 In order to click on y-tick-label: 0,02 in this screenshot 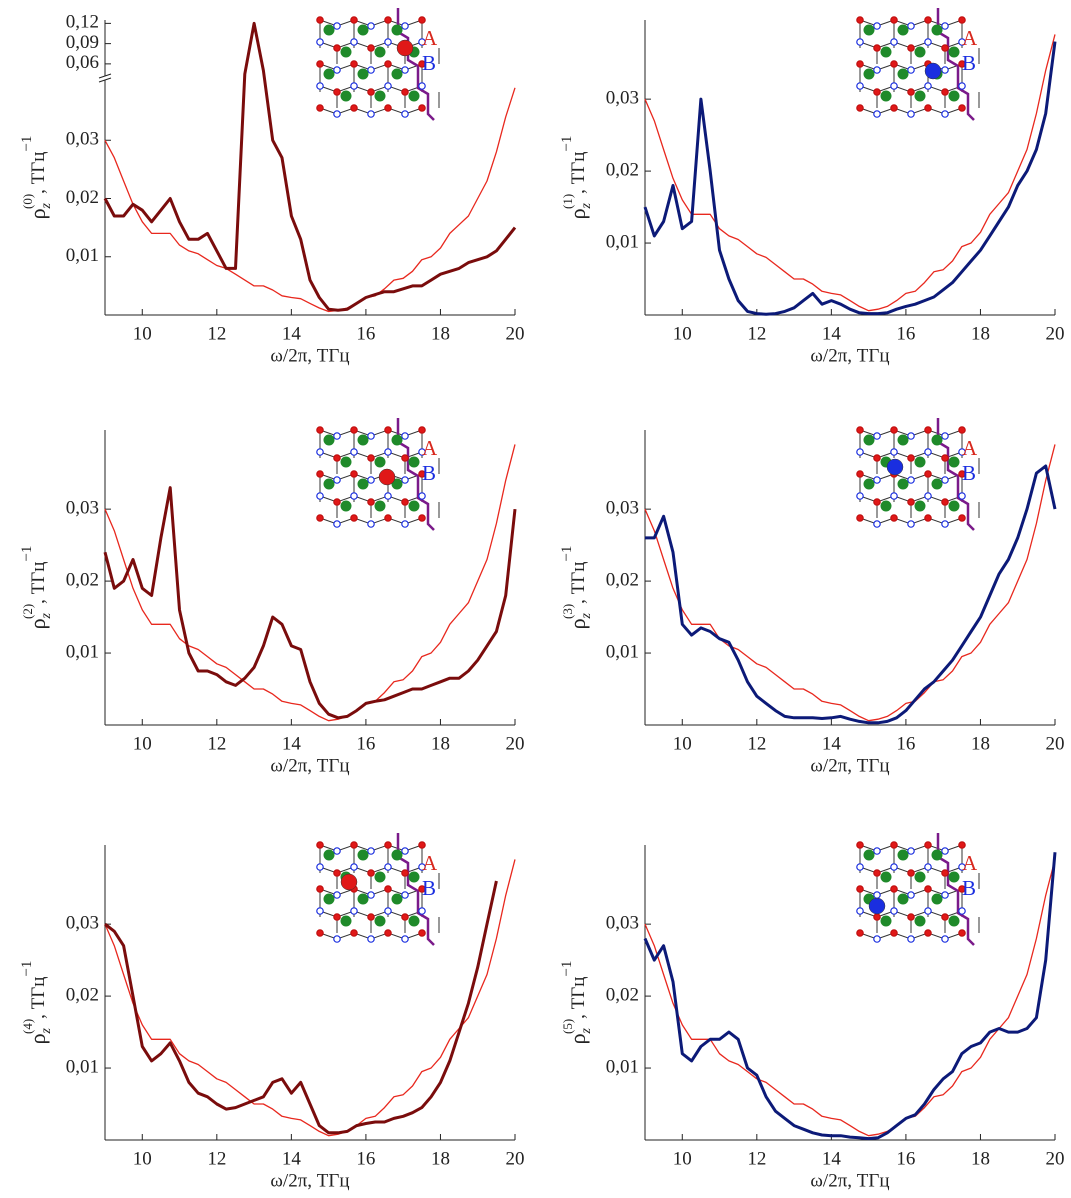, I will do `click(82, 994)`.